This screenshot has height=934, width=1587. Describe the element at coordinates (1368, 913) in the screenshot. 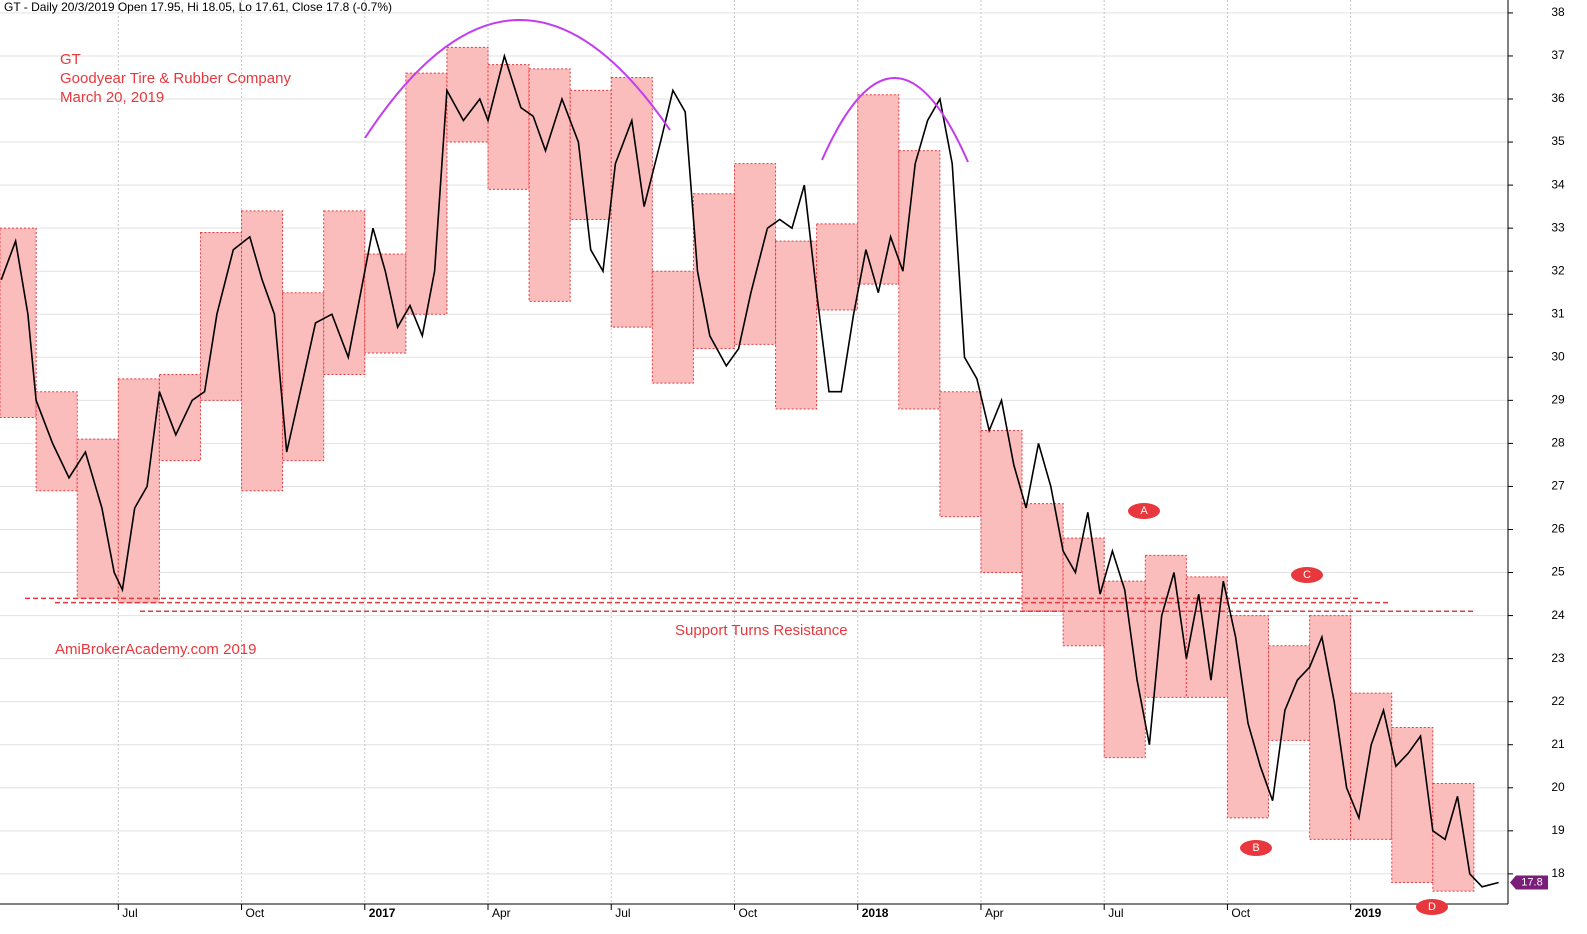

I see `x-tick-label: 2019` at that location.